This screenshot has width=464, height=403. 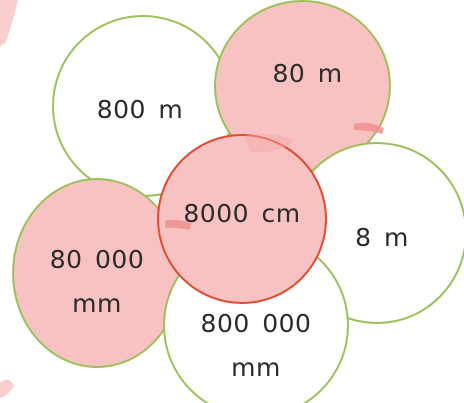 I want to click on circle-label: 80 m, so click(x=307, y=73).